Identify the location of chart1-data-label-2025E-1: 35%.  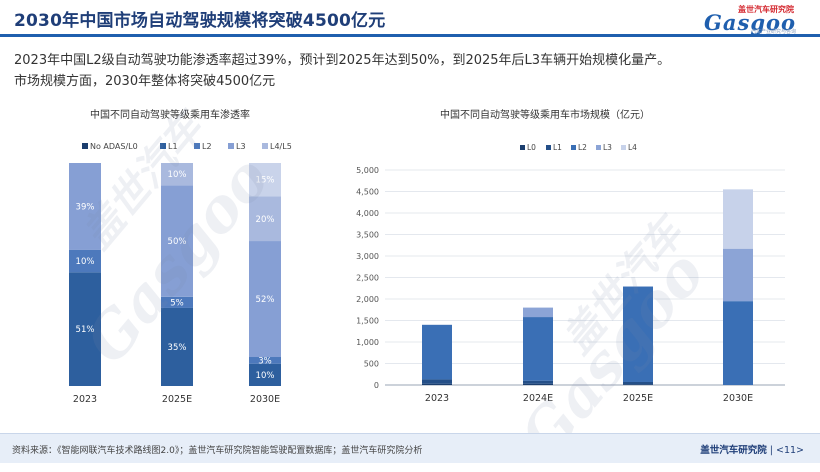
(177, 348).